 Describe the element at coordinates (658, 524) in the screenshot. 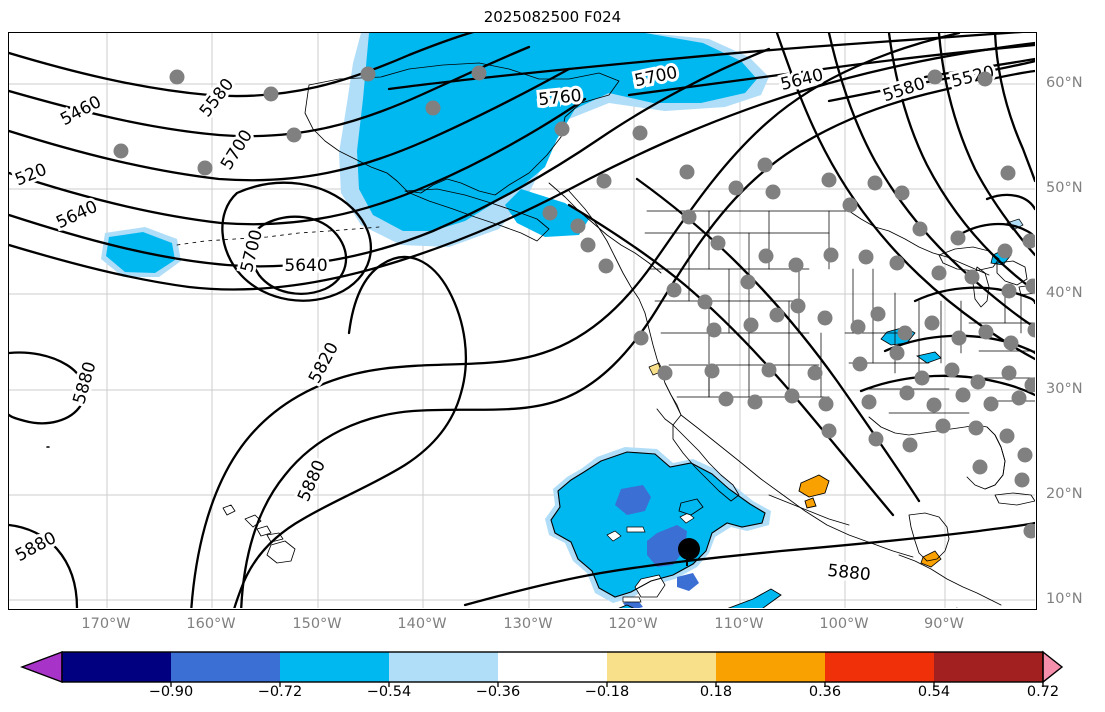

I see `shade-epac-outline` at that location.